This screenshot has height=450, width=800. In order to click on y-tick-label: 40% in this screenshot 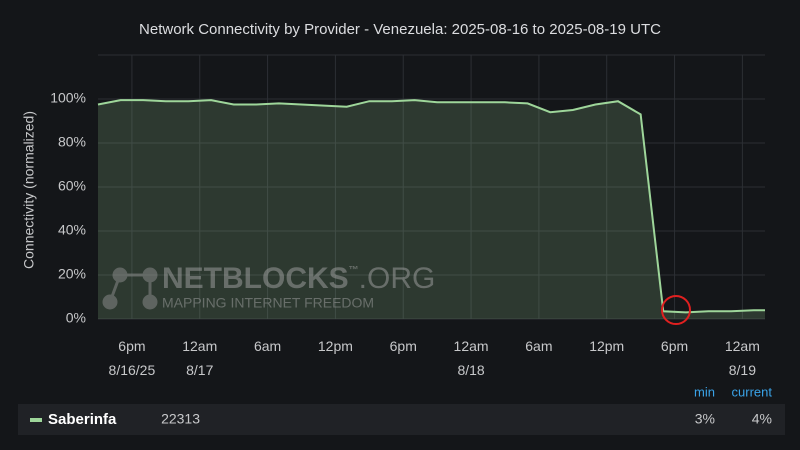, I will do `click(72, 230)`.